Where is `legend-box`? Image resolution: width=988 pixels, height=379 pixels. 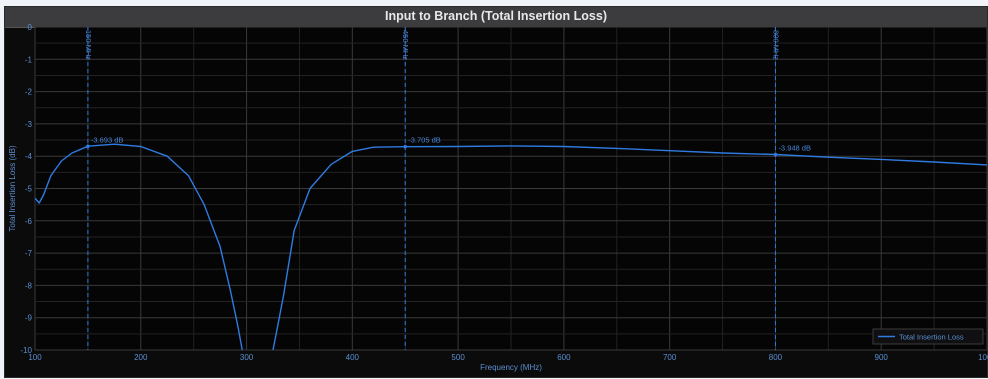 legend-box is located at coordinates (928, 336).